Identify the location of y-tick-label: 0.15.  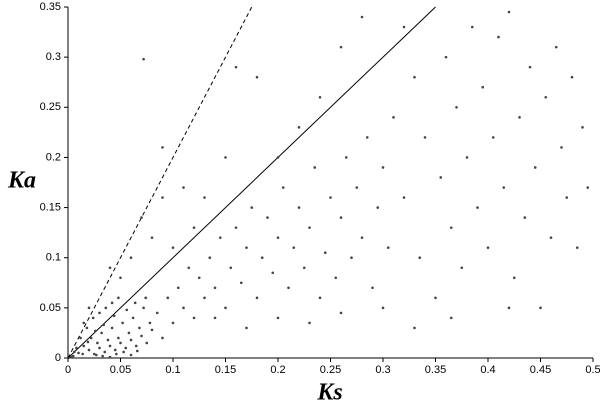
(50, 207).